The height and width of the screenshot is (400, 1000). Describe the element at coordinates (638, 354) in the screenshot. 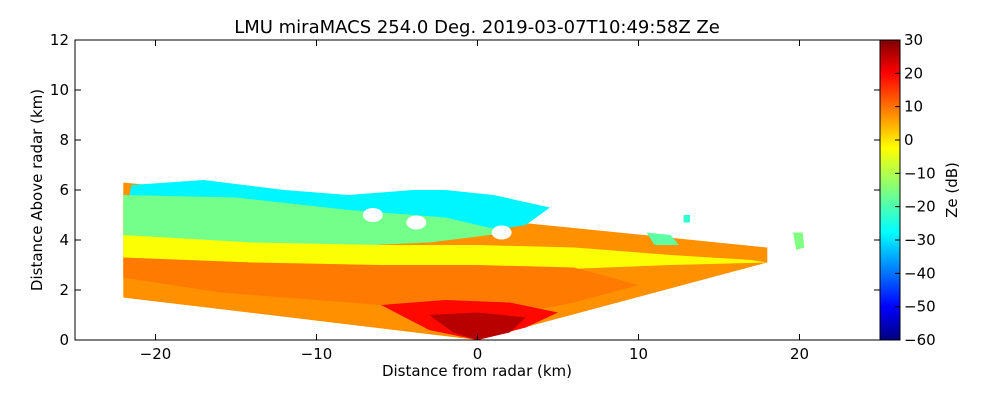

I see `x-tick-label: 10` at that location.